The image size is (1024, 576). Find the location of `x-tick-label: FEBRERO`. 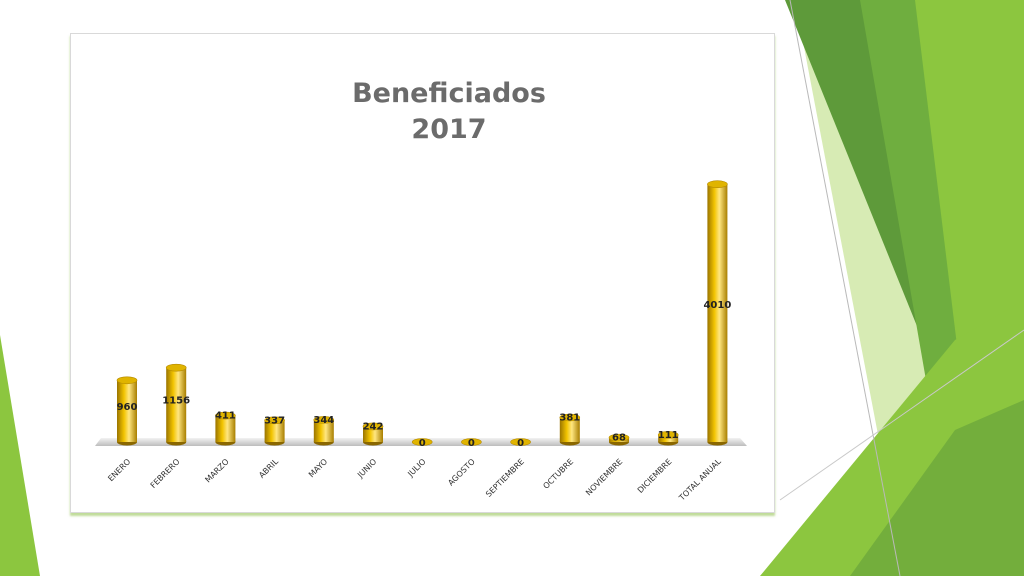

x-tick-label: FEBRERO is located at coordinates (165, 473).